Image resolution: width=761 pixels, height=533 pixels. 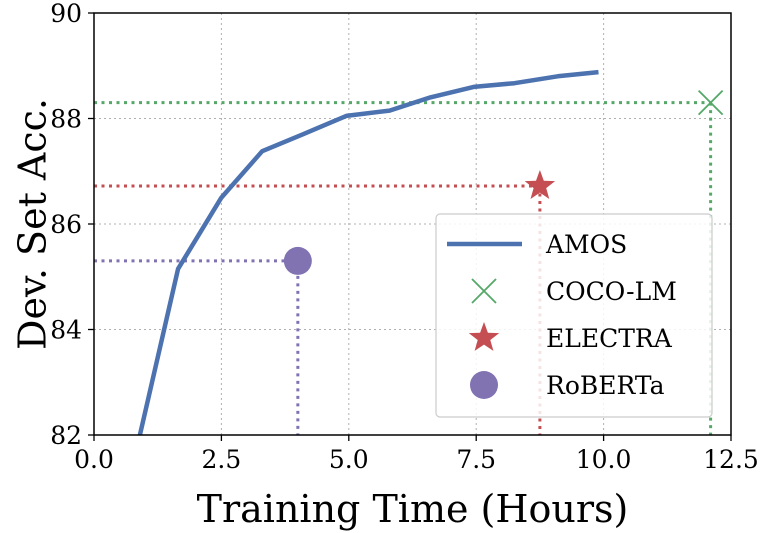 I want to click on y-tick-label: 86, so click(x=66, y=224).